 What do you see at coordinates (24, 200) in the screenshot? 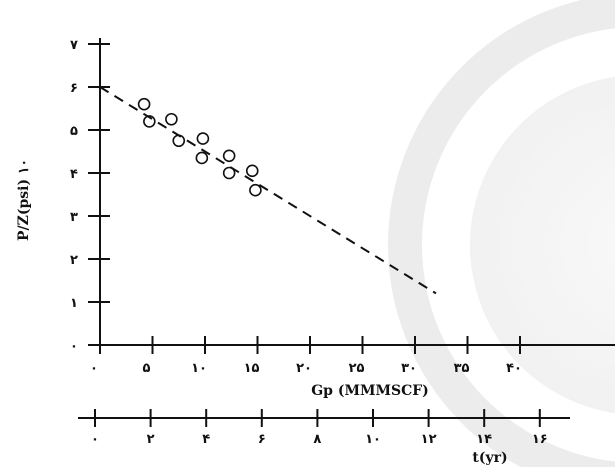
I see `y-axis-title: P/Z(psi) ۱۰` at bounding box center [24, 200].